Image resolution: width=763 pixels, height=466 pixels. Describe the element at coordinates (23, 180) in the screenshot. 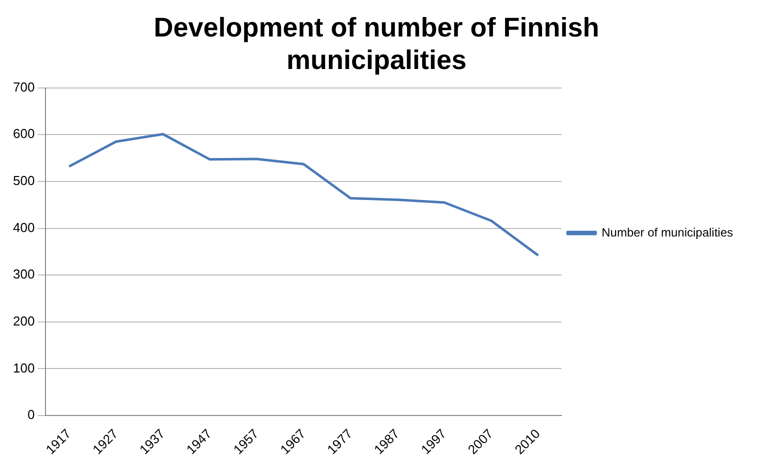

I see `y-tick-label: 500` at that location.